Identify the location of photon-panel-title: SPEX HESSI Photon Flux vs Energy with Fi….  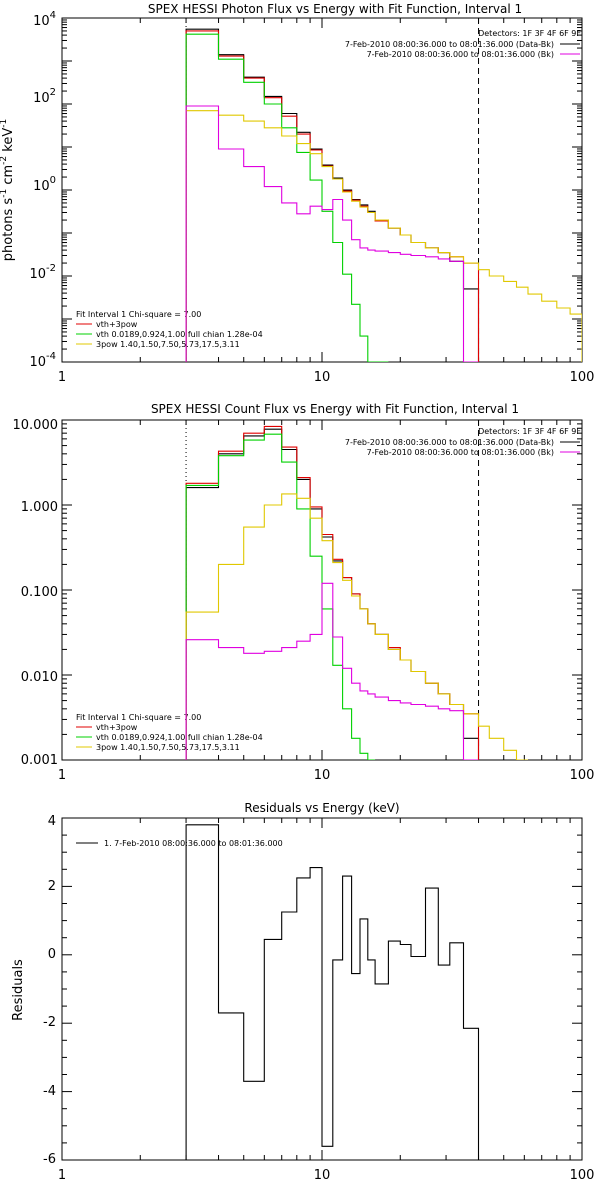
(335, 9).